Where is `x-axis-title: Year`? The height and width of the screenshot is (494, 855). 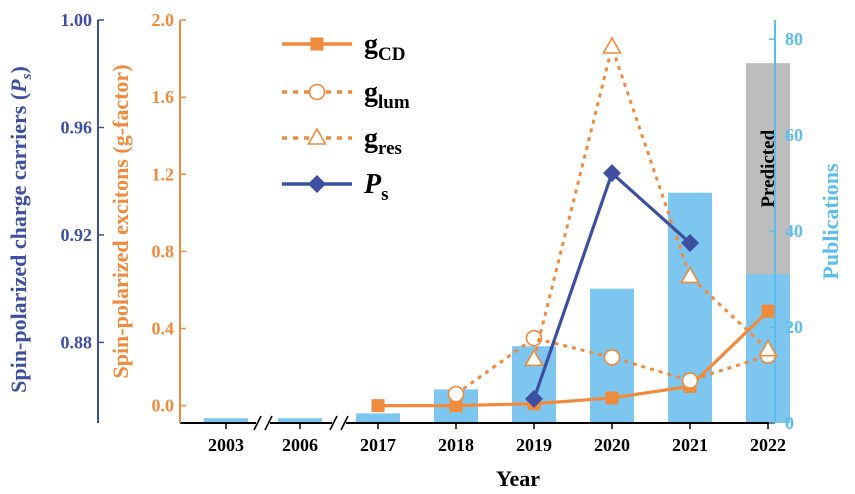 x-axis-title: Year is located at coordinates (518, 478).